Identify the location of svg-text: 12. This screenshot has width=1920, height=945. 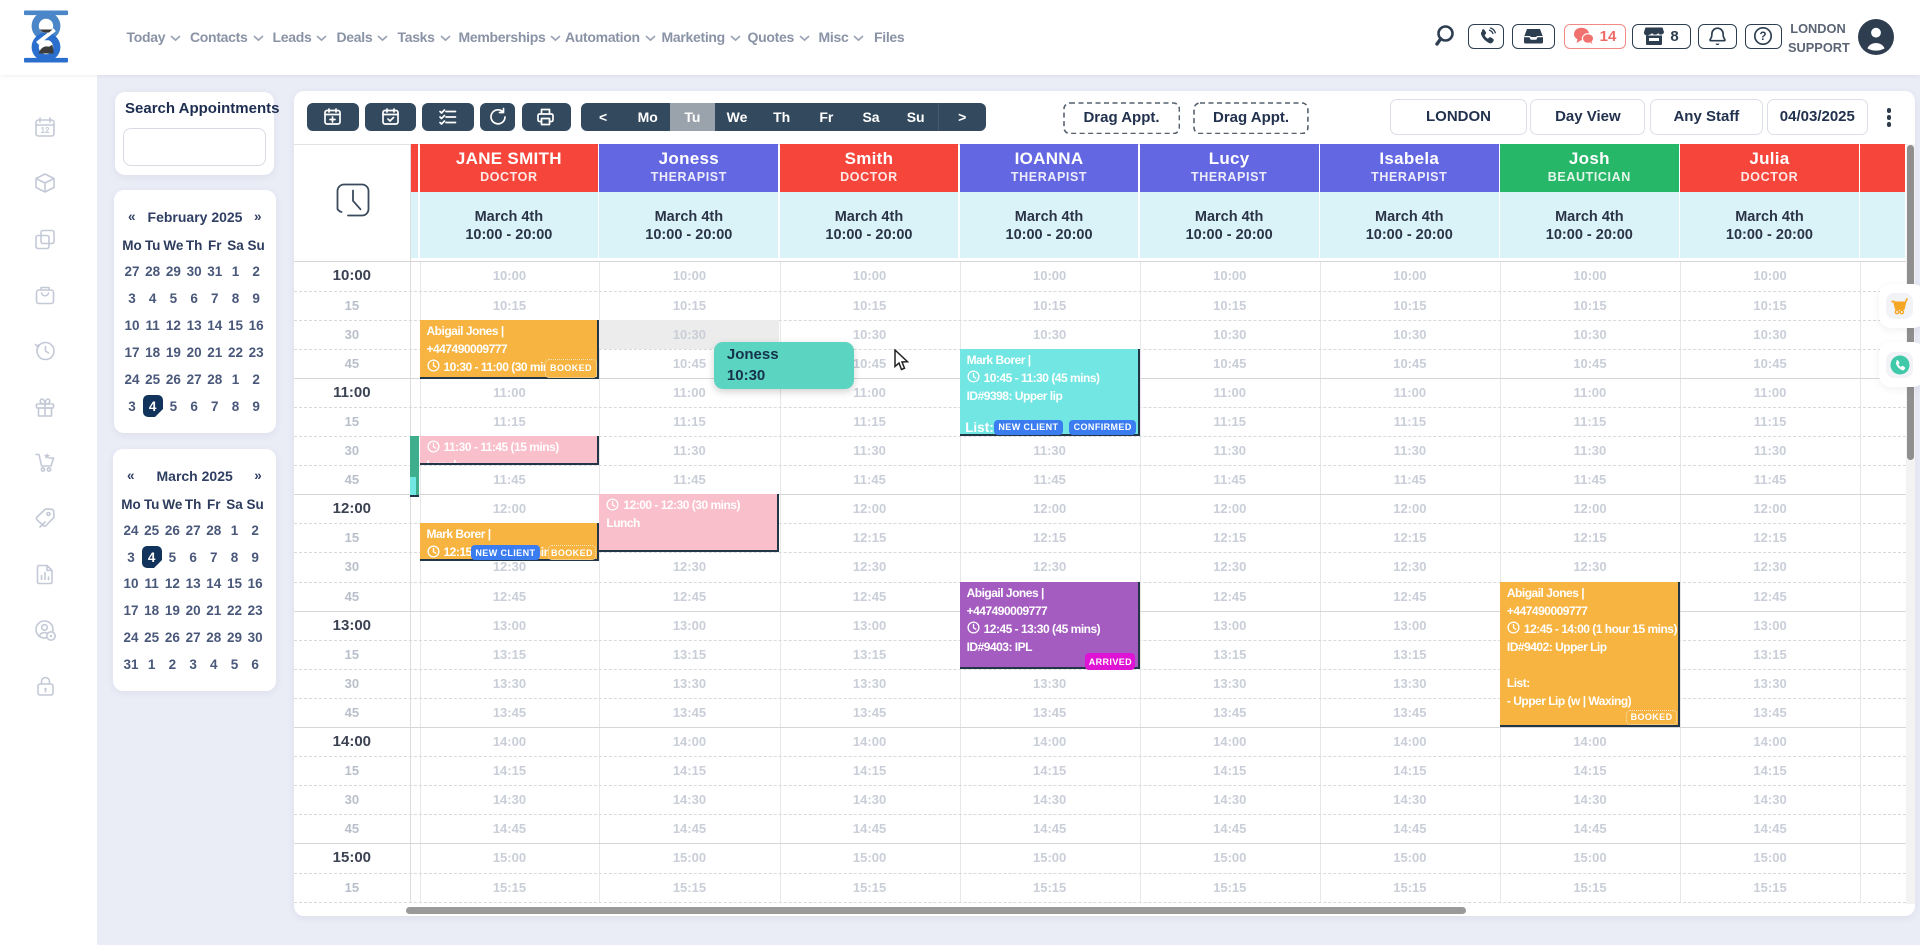
(45, 130).